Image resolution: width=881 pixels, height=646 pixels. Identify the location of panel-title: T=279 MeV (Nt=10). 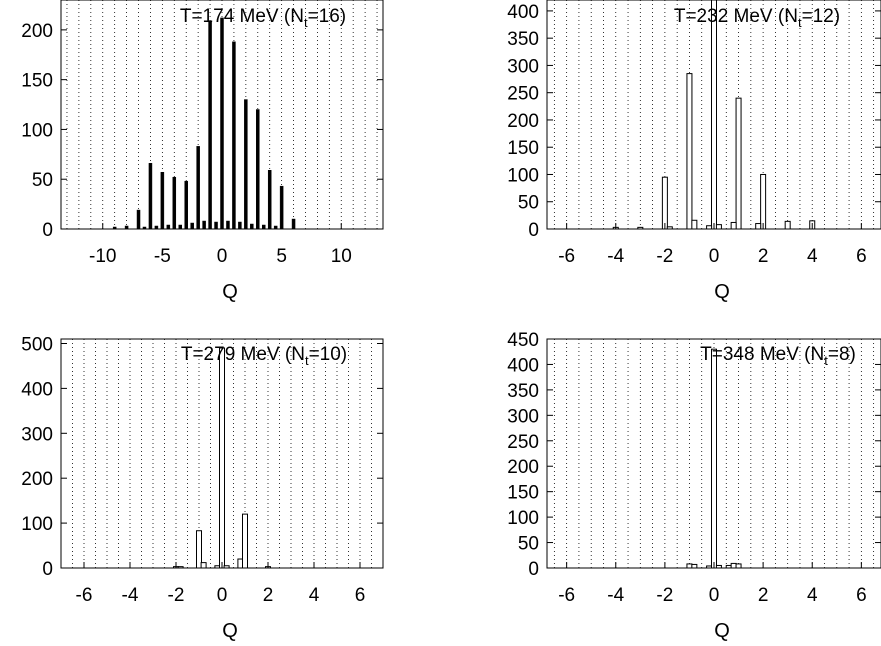
(264, 356).